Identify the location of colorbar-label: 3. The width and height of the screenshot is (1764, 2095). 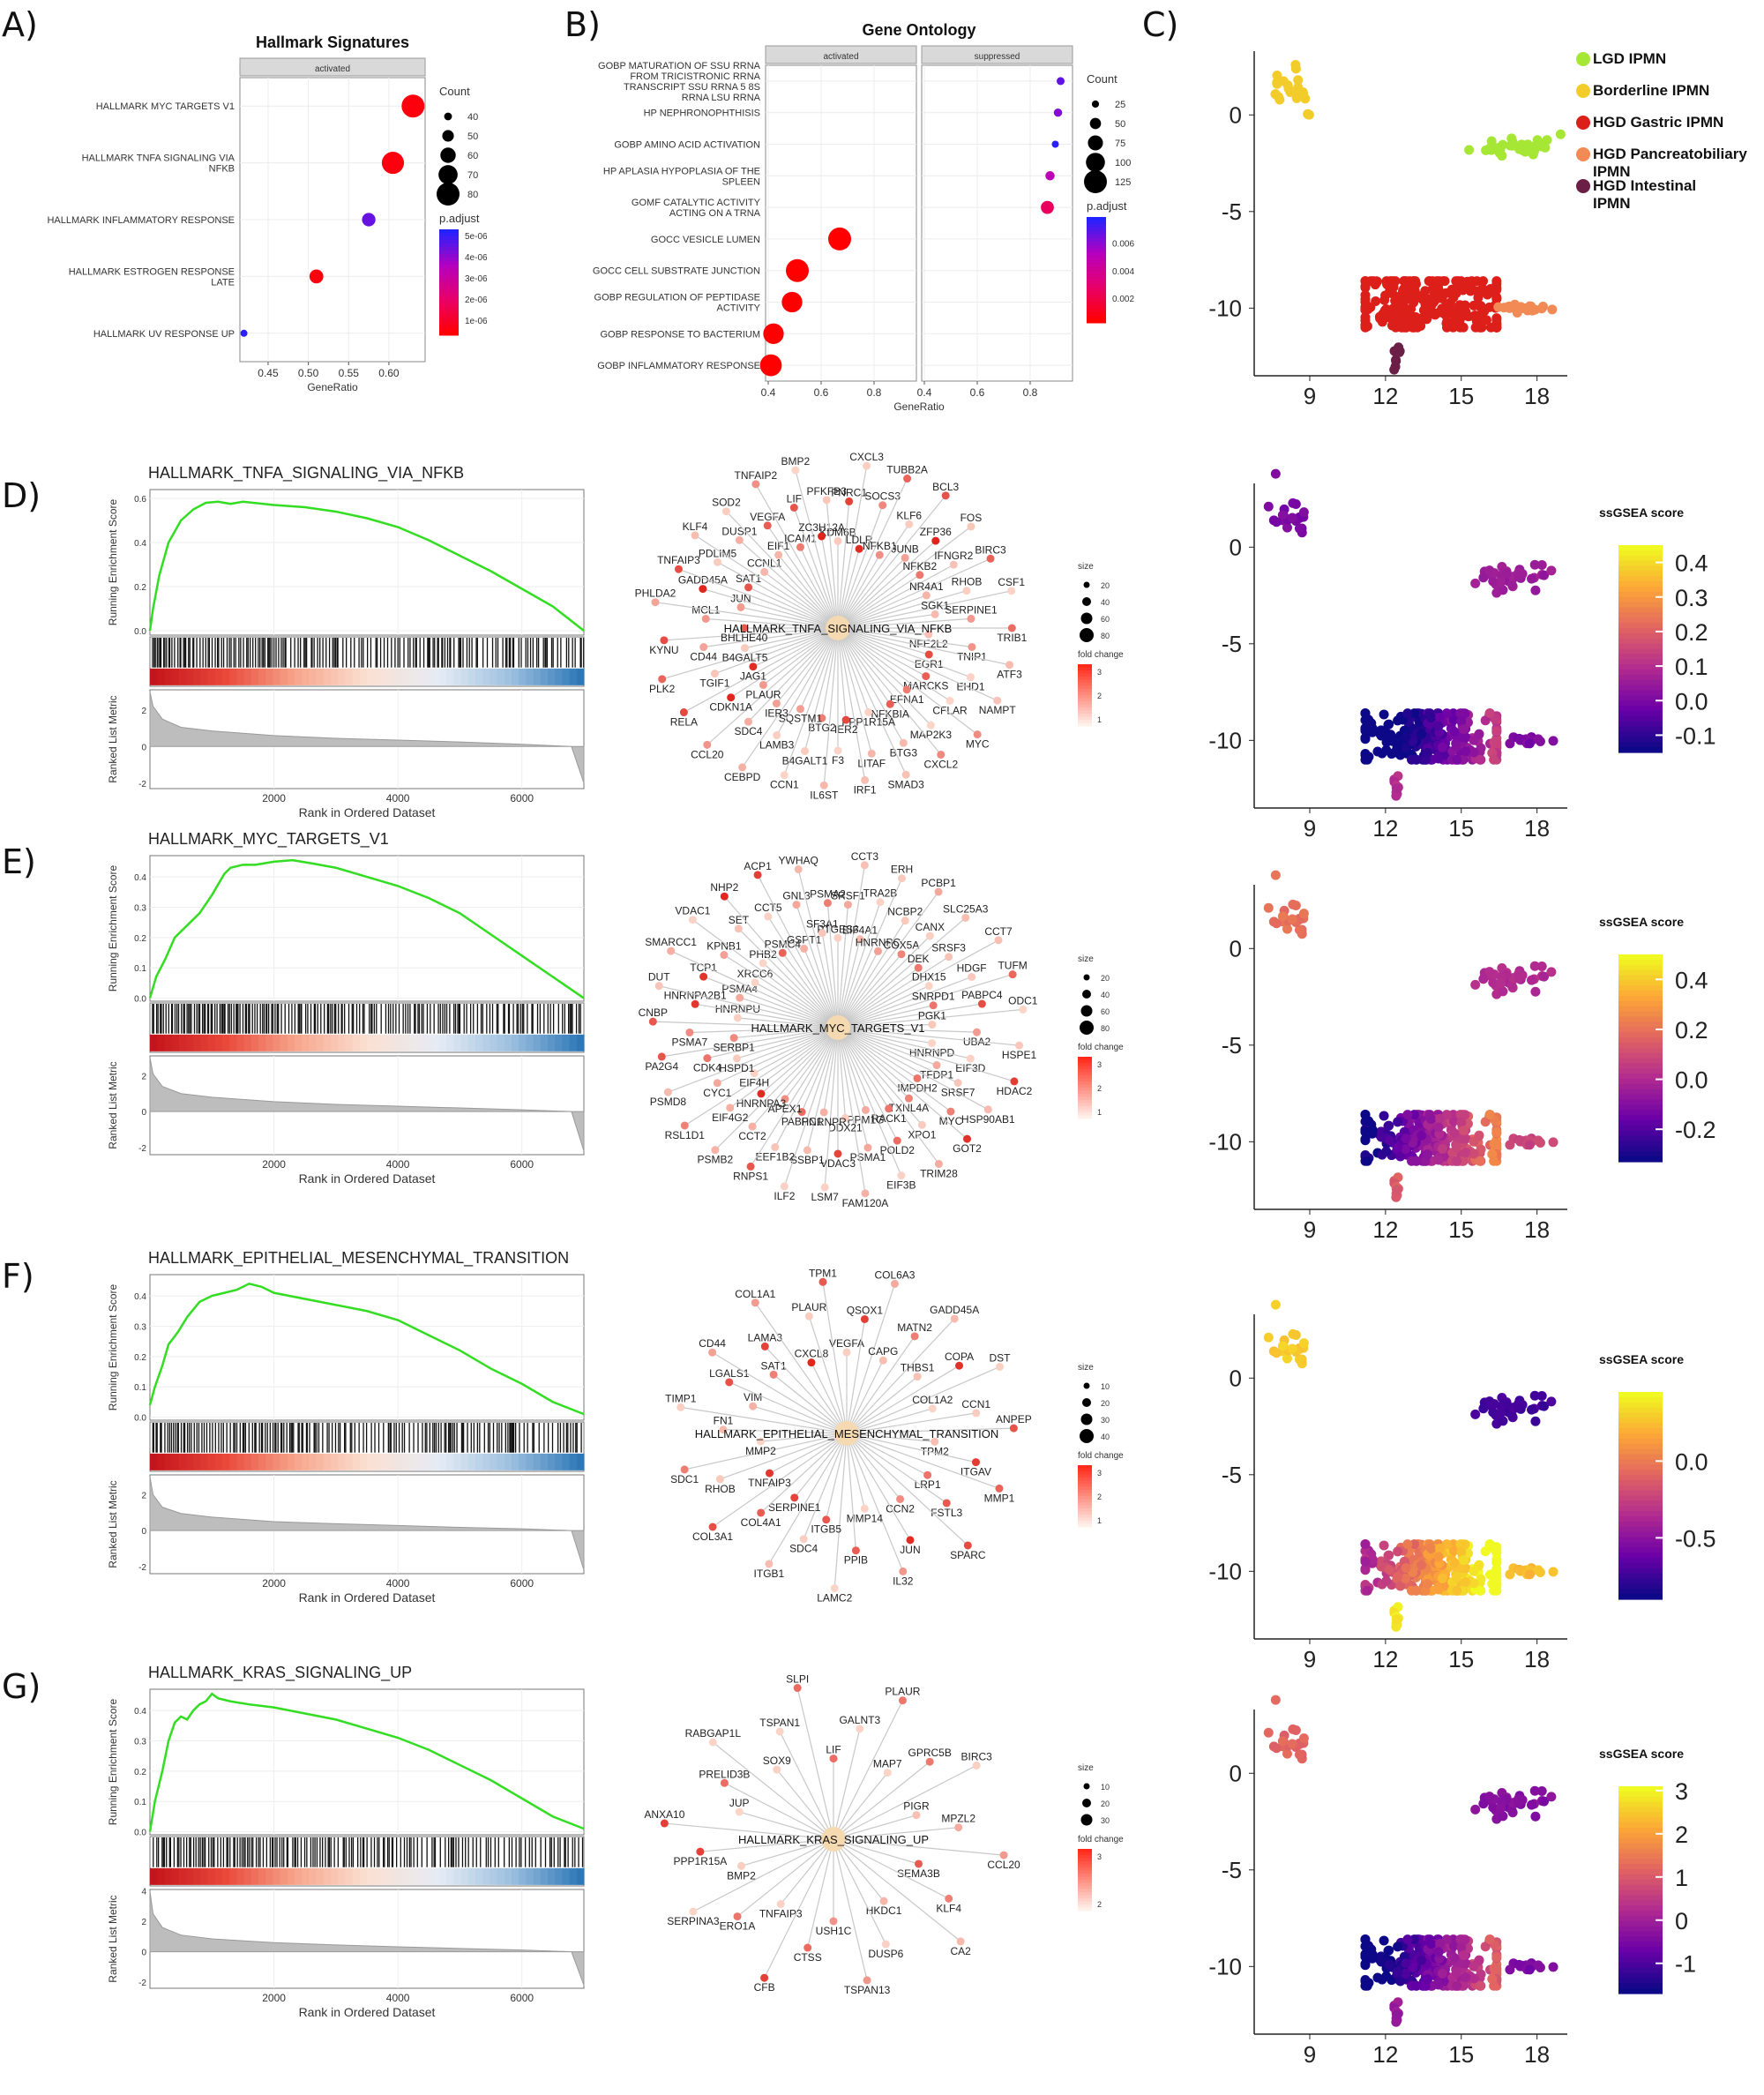
(1099, 1473).